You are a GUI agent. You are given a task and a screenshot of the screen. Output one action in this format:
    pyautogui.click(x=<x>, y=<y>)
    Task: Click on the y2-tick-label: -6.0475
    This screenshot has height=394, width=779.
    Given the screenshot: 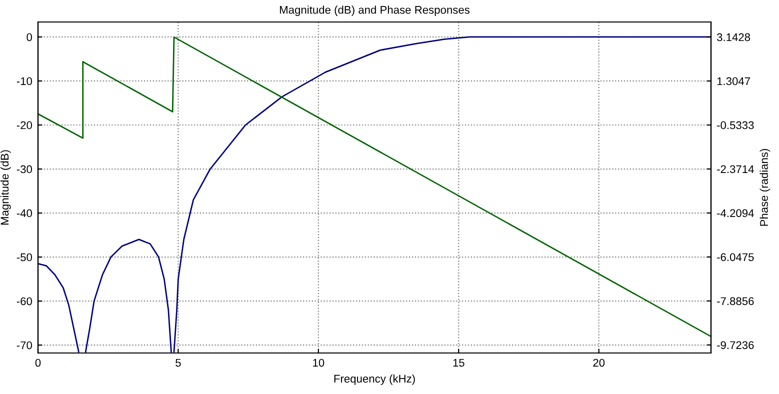 What is the action you would take?
    pyautogui.click(x=735, y=257)
    